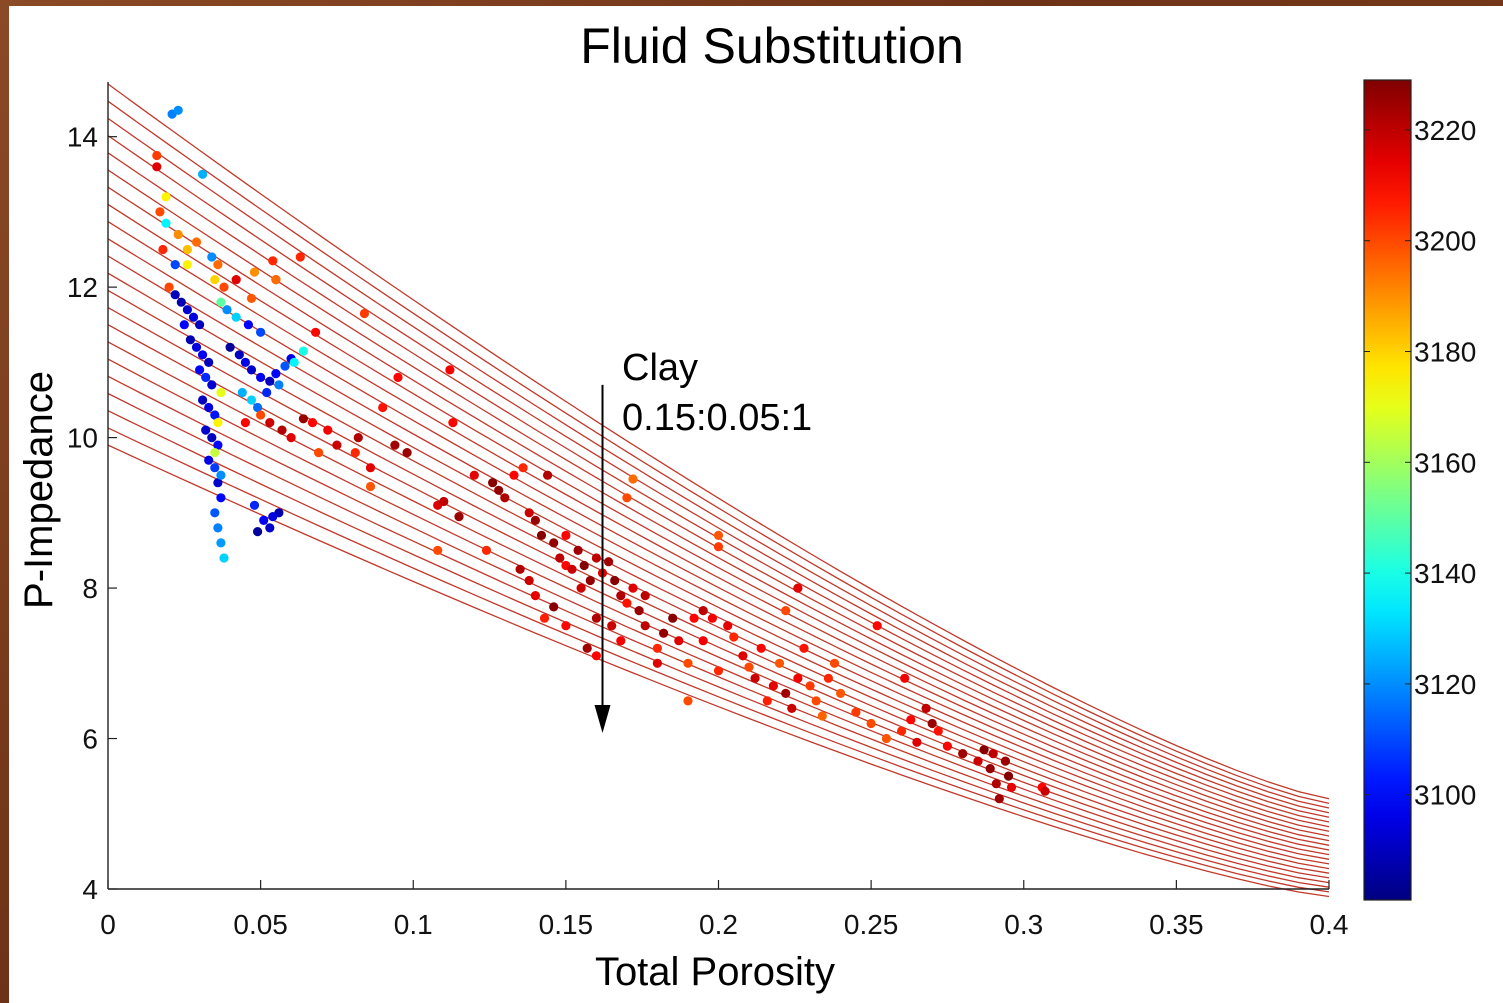 This screenshot has height=1003, width=1503. Describe the element at coordinates (90, 889) in the screenshot. I see `y-tick-label: 4` at that location.